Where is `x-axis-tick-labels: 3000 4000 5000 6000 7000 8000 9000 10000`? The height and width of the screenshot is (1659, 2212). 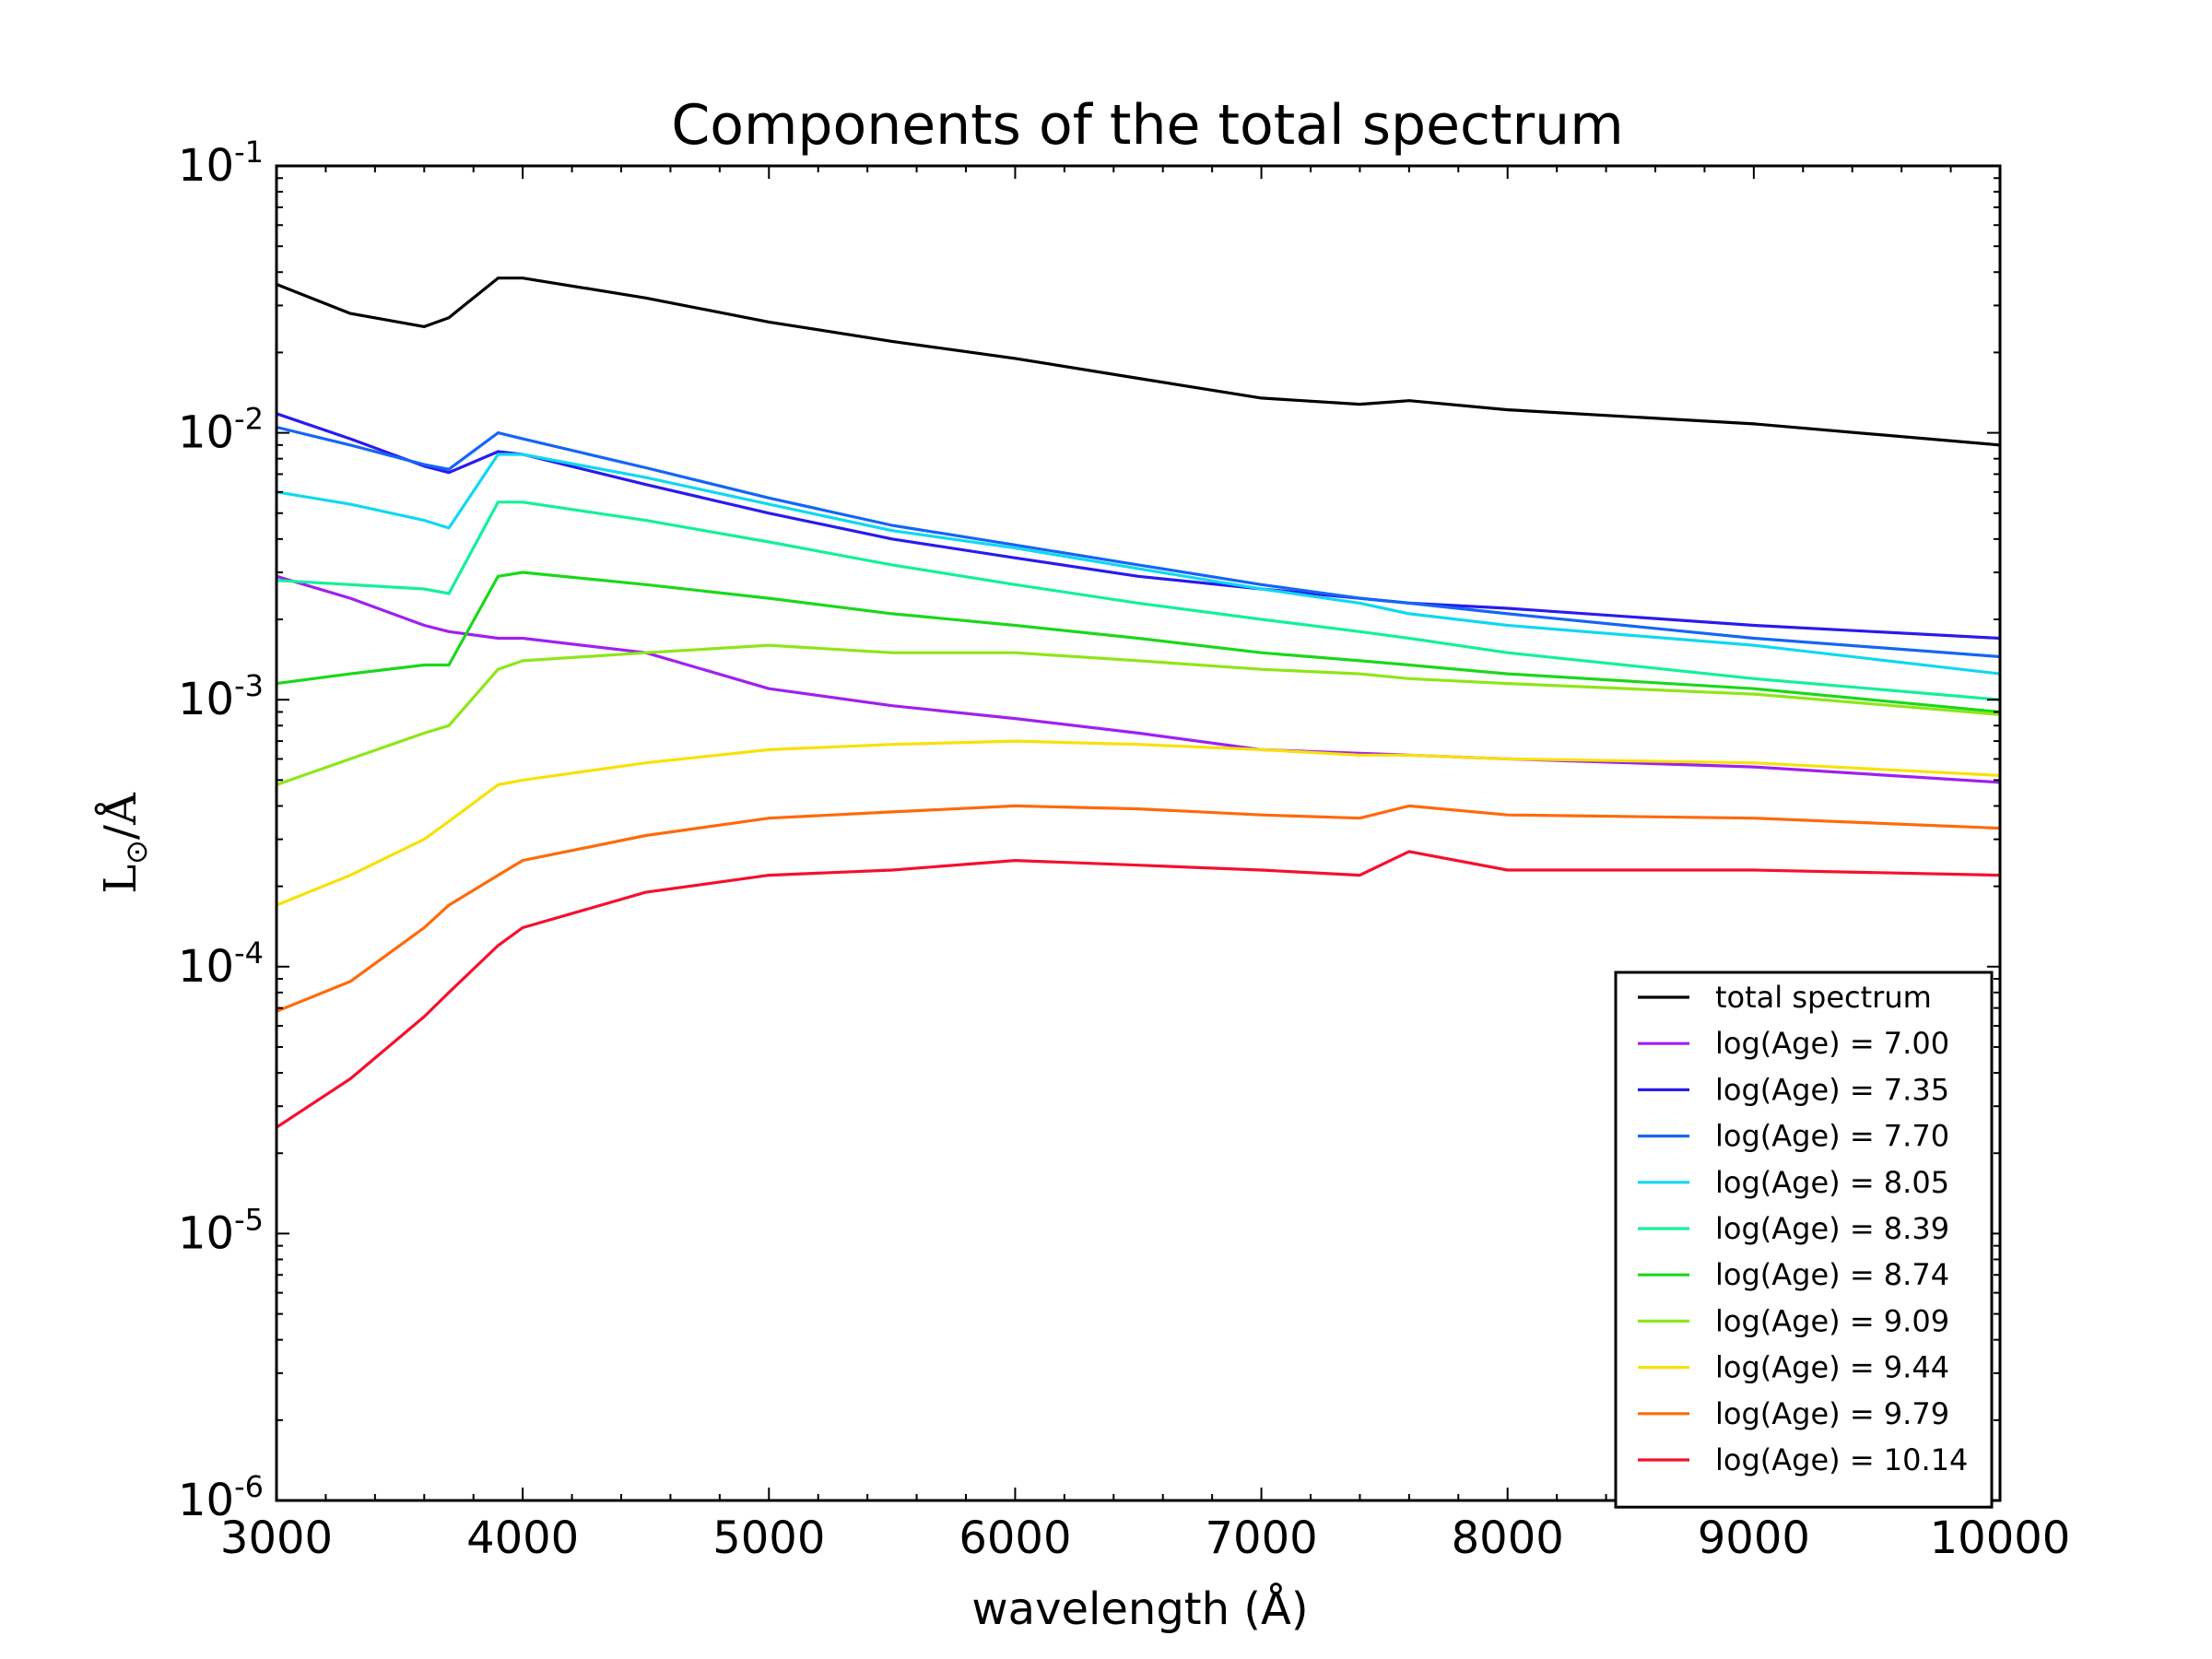 x-axis-tick-labels: 3000 4000 5000 6000 7000 8000 9000 10000 is located at coordinates (1145, 1538).